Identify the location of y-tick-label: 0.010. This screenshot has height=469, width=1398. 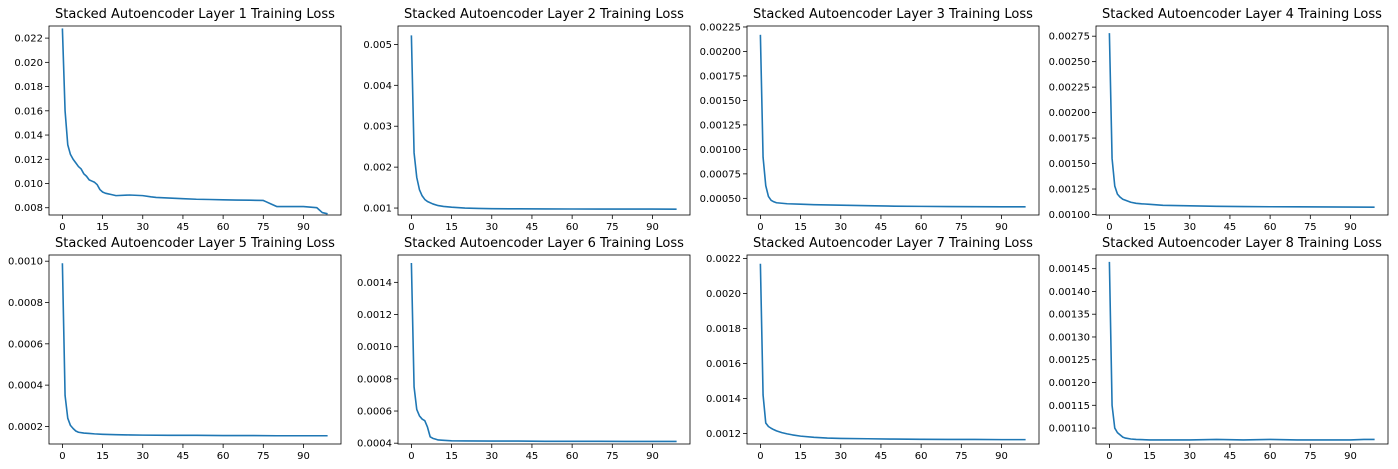
(28, 184).